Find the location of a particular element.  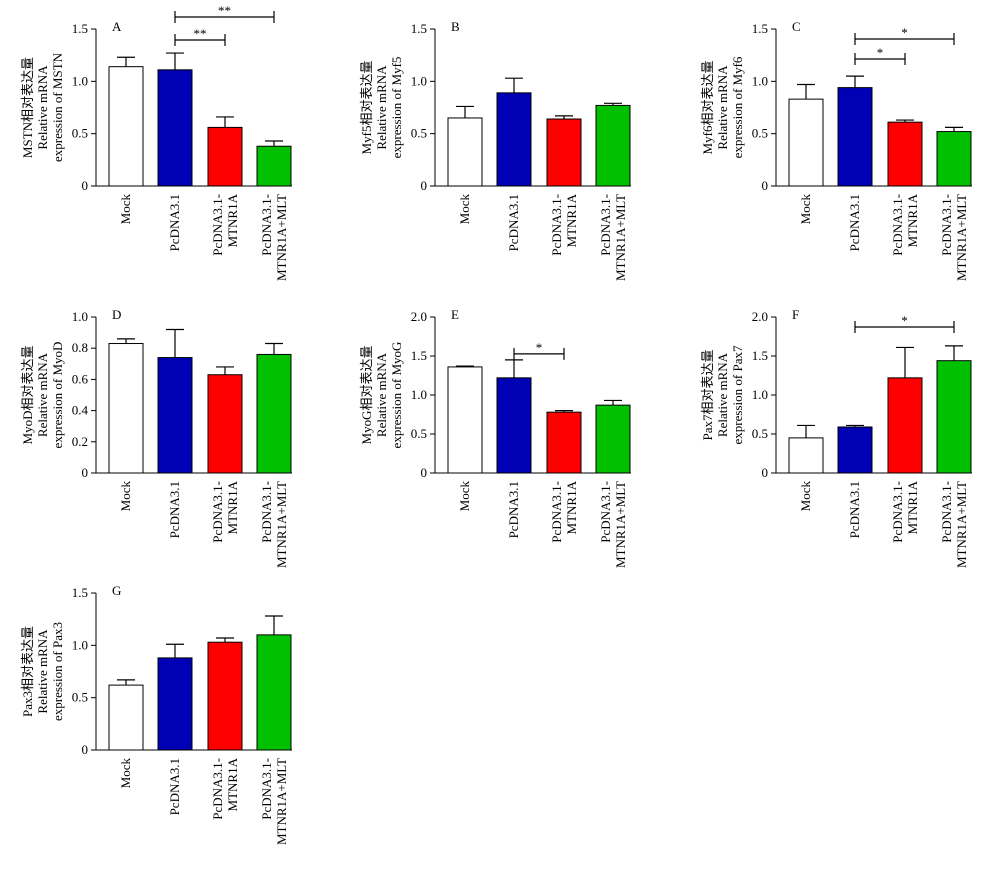

significance-bracket: ** is located at coordinates (200, 36).